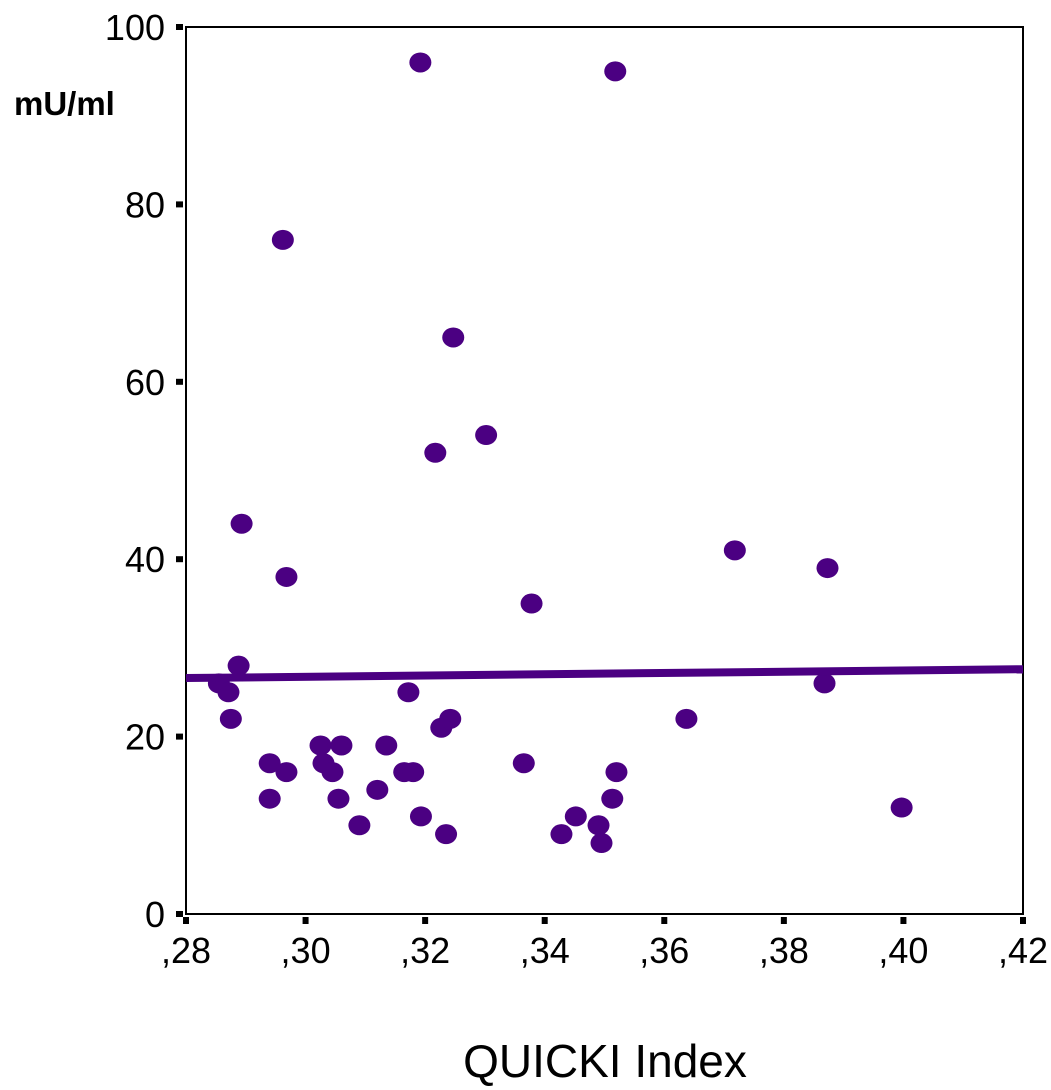 The image size is (1051, 1090). What do you see at coordinates (145, 559) in the screenshot?
I see `y-tick-label: 40` at bounding box center [145, 559].